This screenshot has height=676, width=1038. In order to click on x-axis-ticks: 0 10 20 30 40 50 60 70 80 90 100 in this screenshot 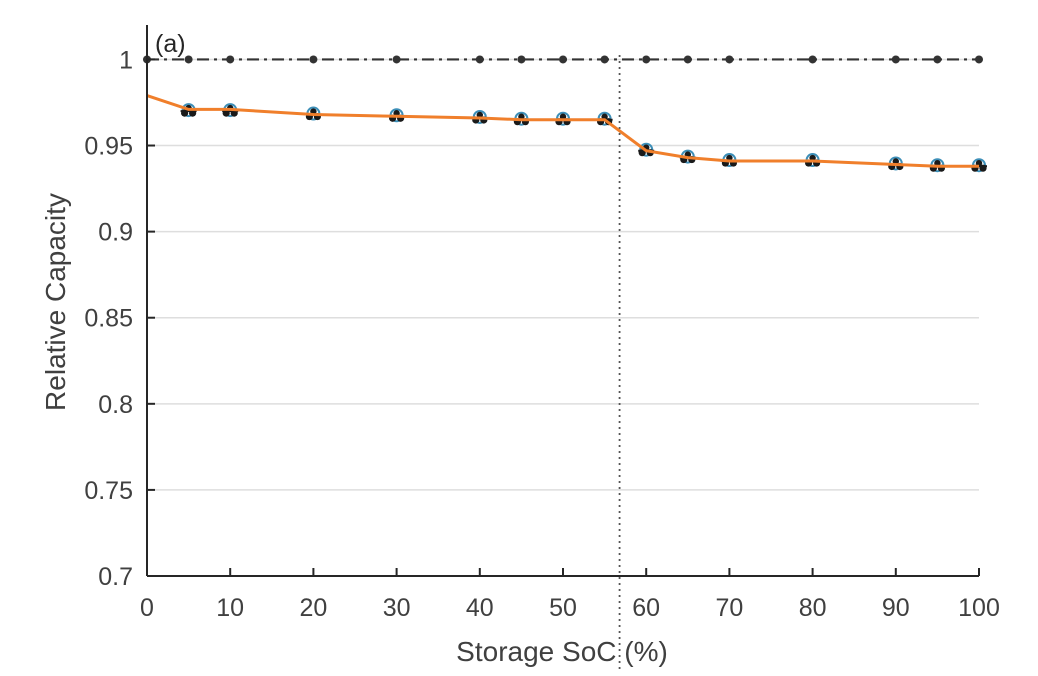, I will do `click(570, 595)`.